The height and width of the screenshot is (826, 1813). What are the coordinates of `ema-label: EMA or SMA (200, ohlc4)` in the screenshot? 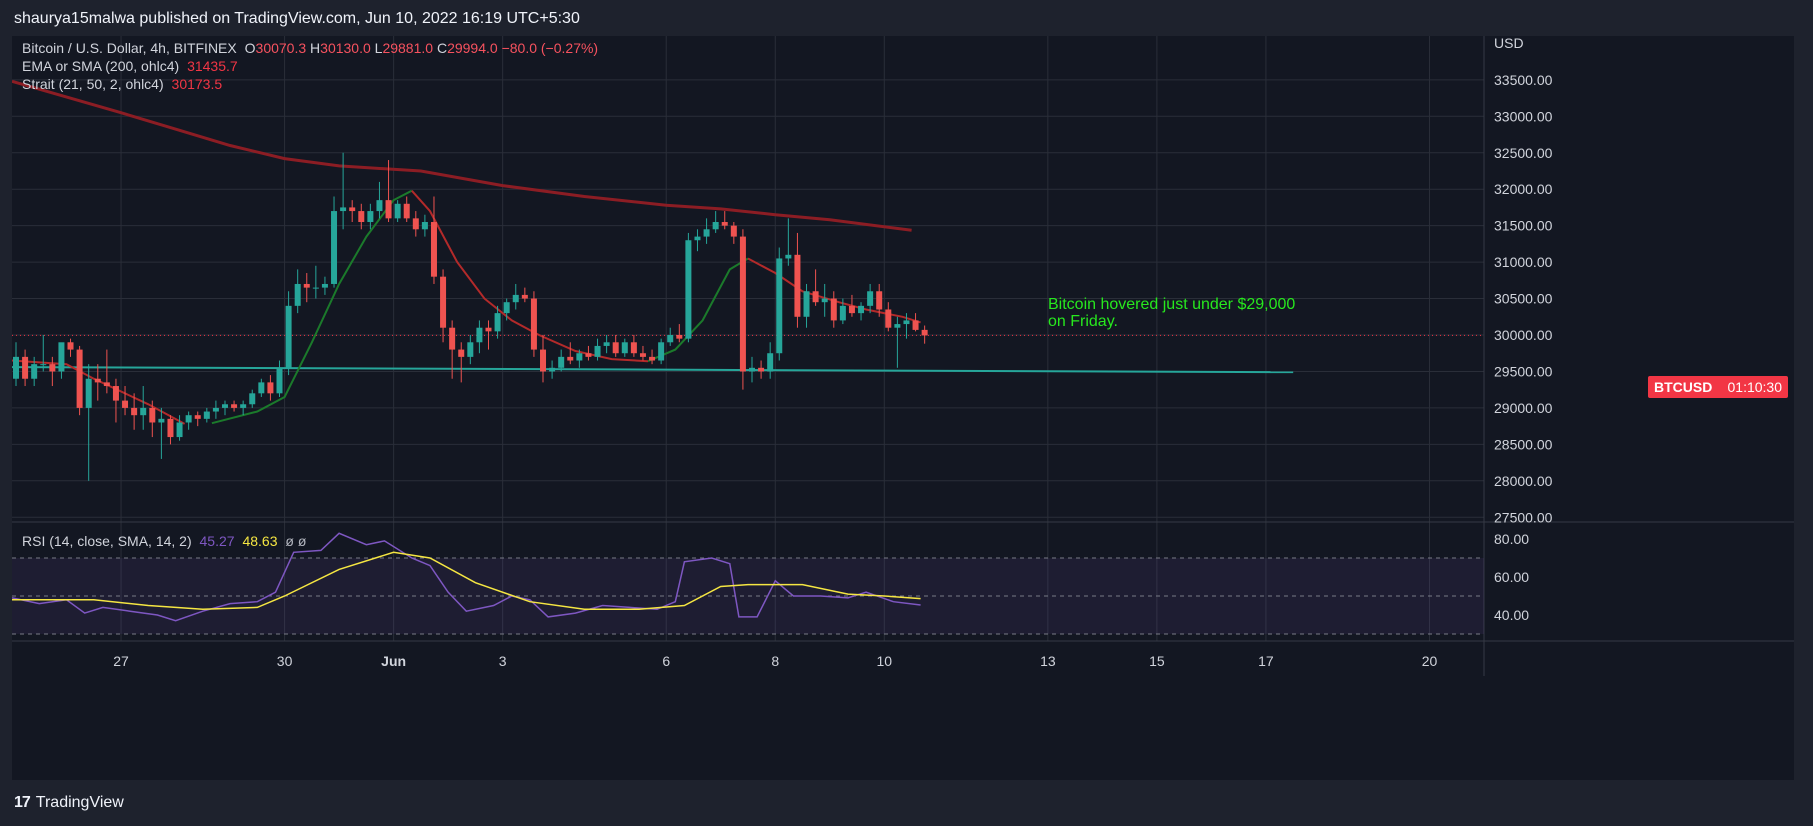 It's located at (101, 66).